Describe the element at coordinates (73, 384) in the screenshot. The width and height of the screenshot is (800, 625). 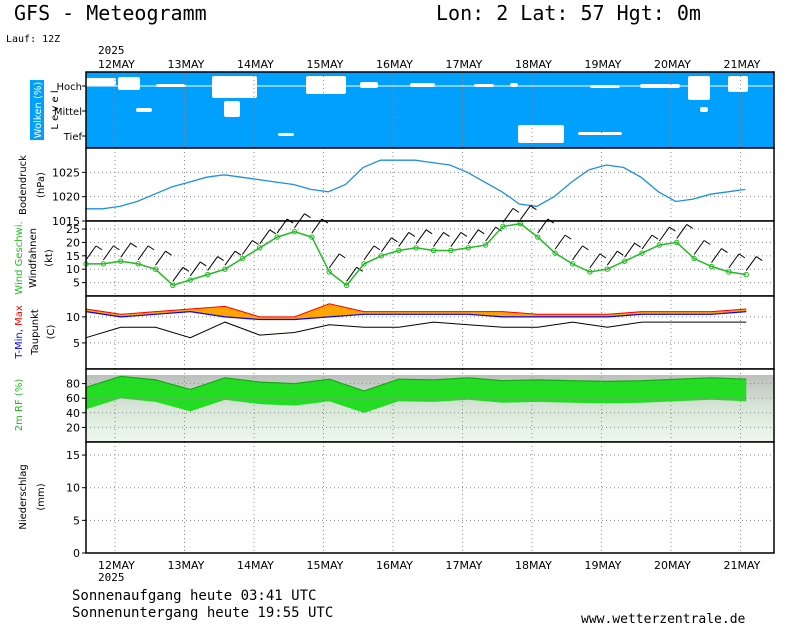
I see `y-tick-label: 80` at that location.